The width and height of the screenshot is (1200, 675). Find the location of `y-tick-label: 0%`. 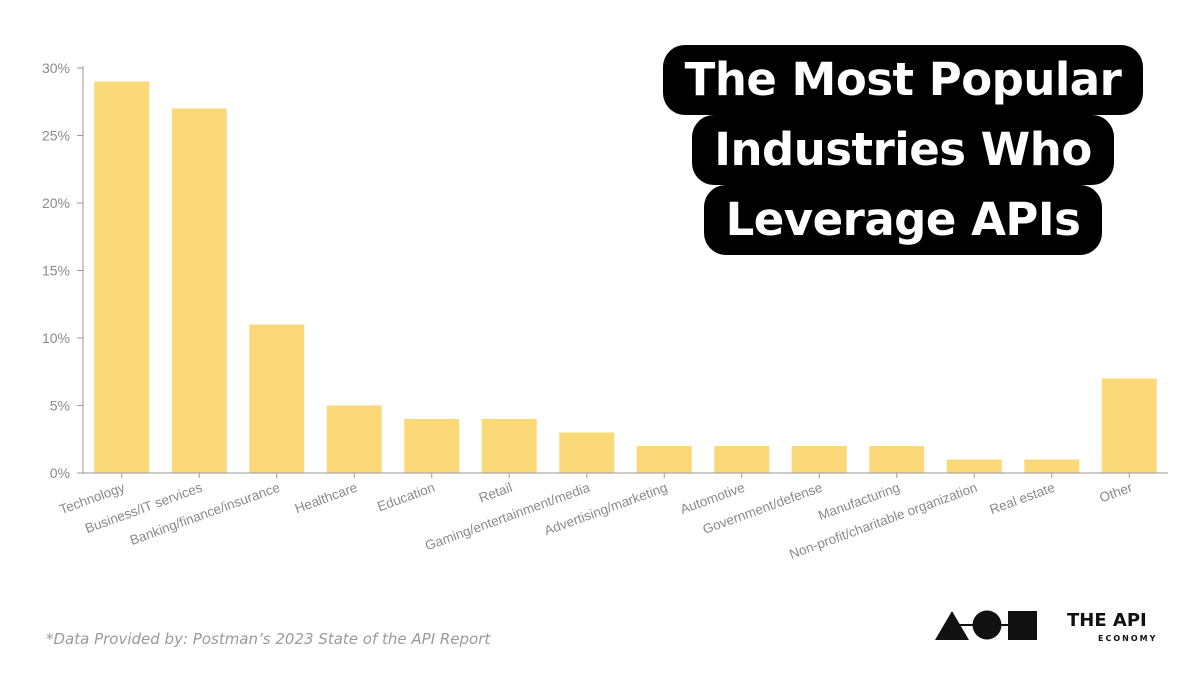

y-tick-label: 0% is located at coordinates (60, 473).